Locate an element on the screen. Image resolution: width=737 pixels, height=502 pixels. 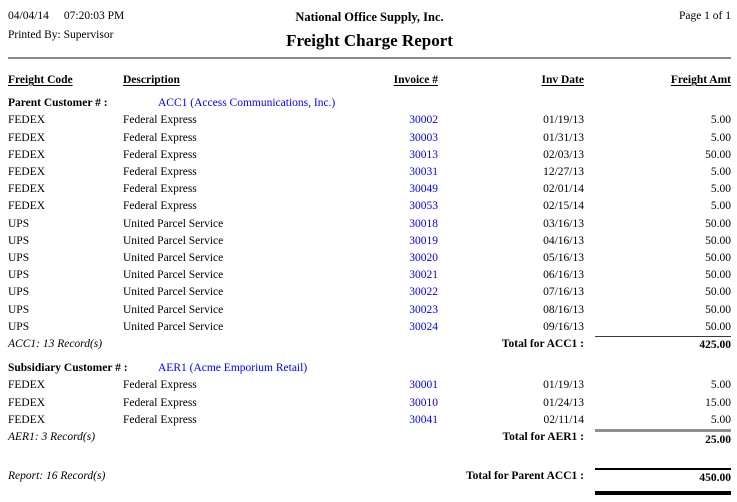
report-record-count: Report: 16 Record(s) is located at coordinates (57, 476).